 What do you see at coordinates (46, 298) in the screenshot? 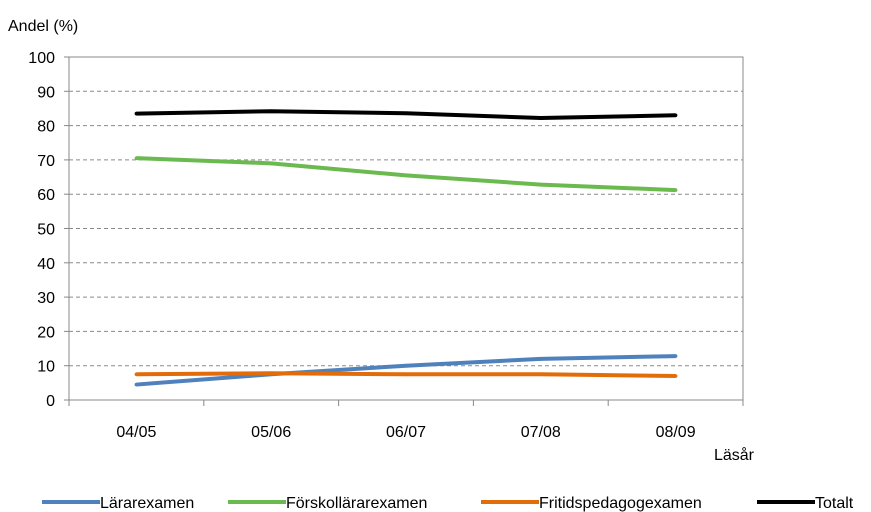
I see `y-tick-label: 30` at bounding box center [46, 298].